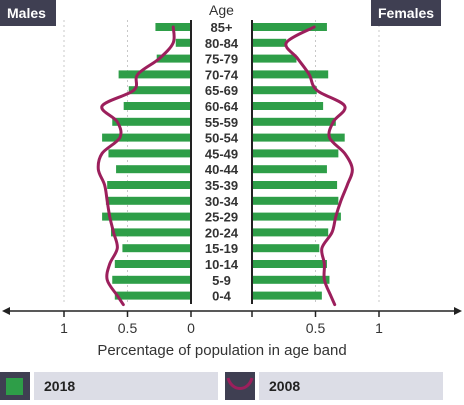 The image size is (464, 405). What do you see at coordinates (221, 27) in the screenshot?
I see `age-label-85+: 85+` at bounding box center [221, 27].